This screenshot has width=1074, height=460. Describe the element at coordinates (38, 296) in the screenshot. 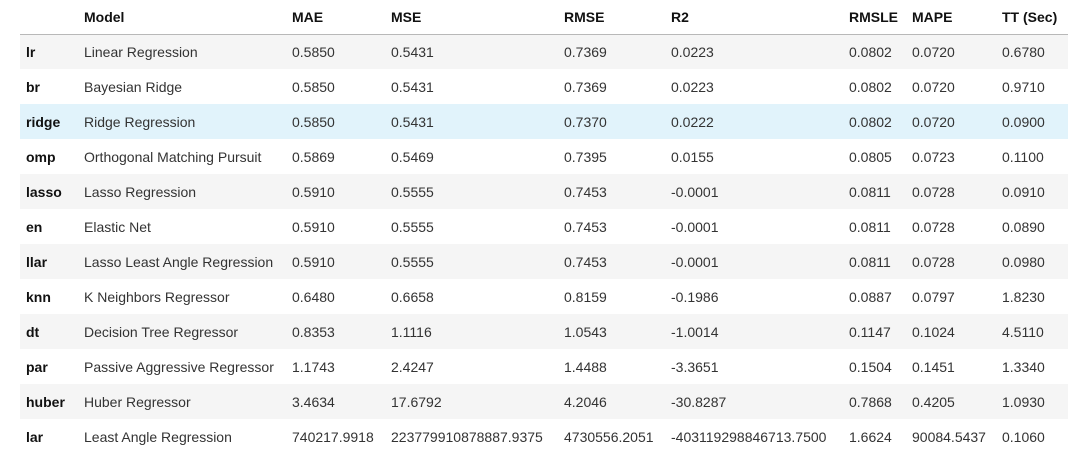

I see `row-index: knn` at that location.